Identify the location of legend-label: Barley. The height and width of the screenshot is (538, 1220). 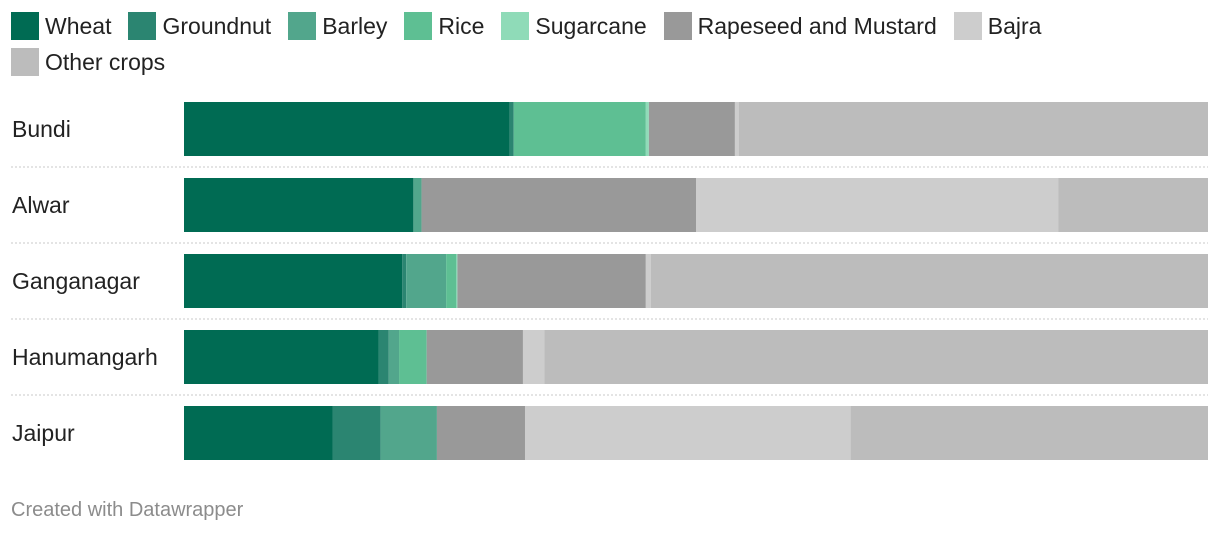
(355, 26).